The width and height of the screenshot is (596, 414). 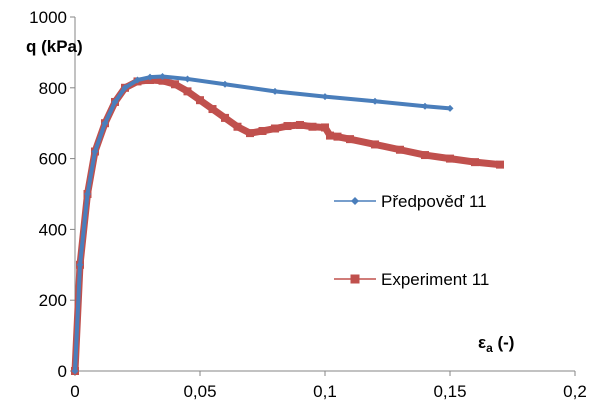 What do you see at coordinates (411, 240) in the screenshot?
I see `legend: Předpověď 11 Experiment 11` at bounding box center [411, 240].